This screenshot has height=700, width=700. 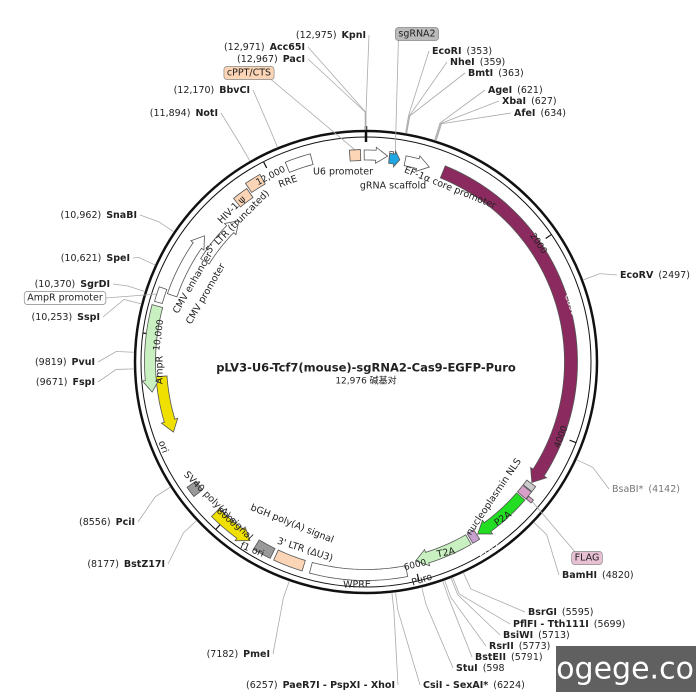 I want to click on site-label: (10,370) SgrDI, so click(x=72, y=284).